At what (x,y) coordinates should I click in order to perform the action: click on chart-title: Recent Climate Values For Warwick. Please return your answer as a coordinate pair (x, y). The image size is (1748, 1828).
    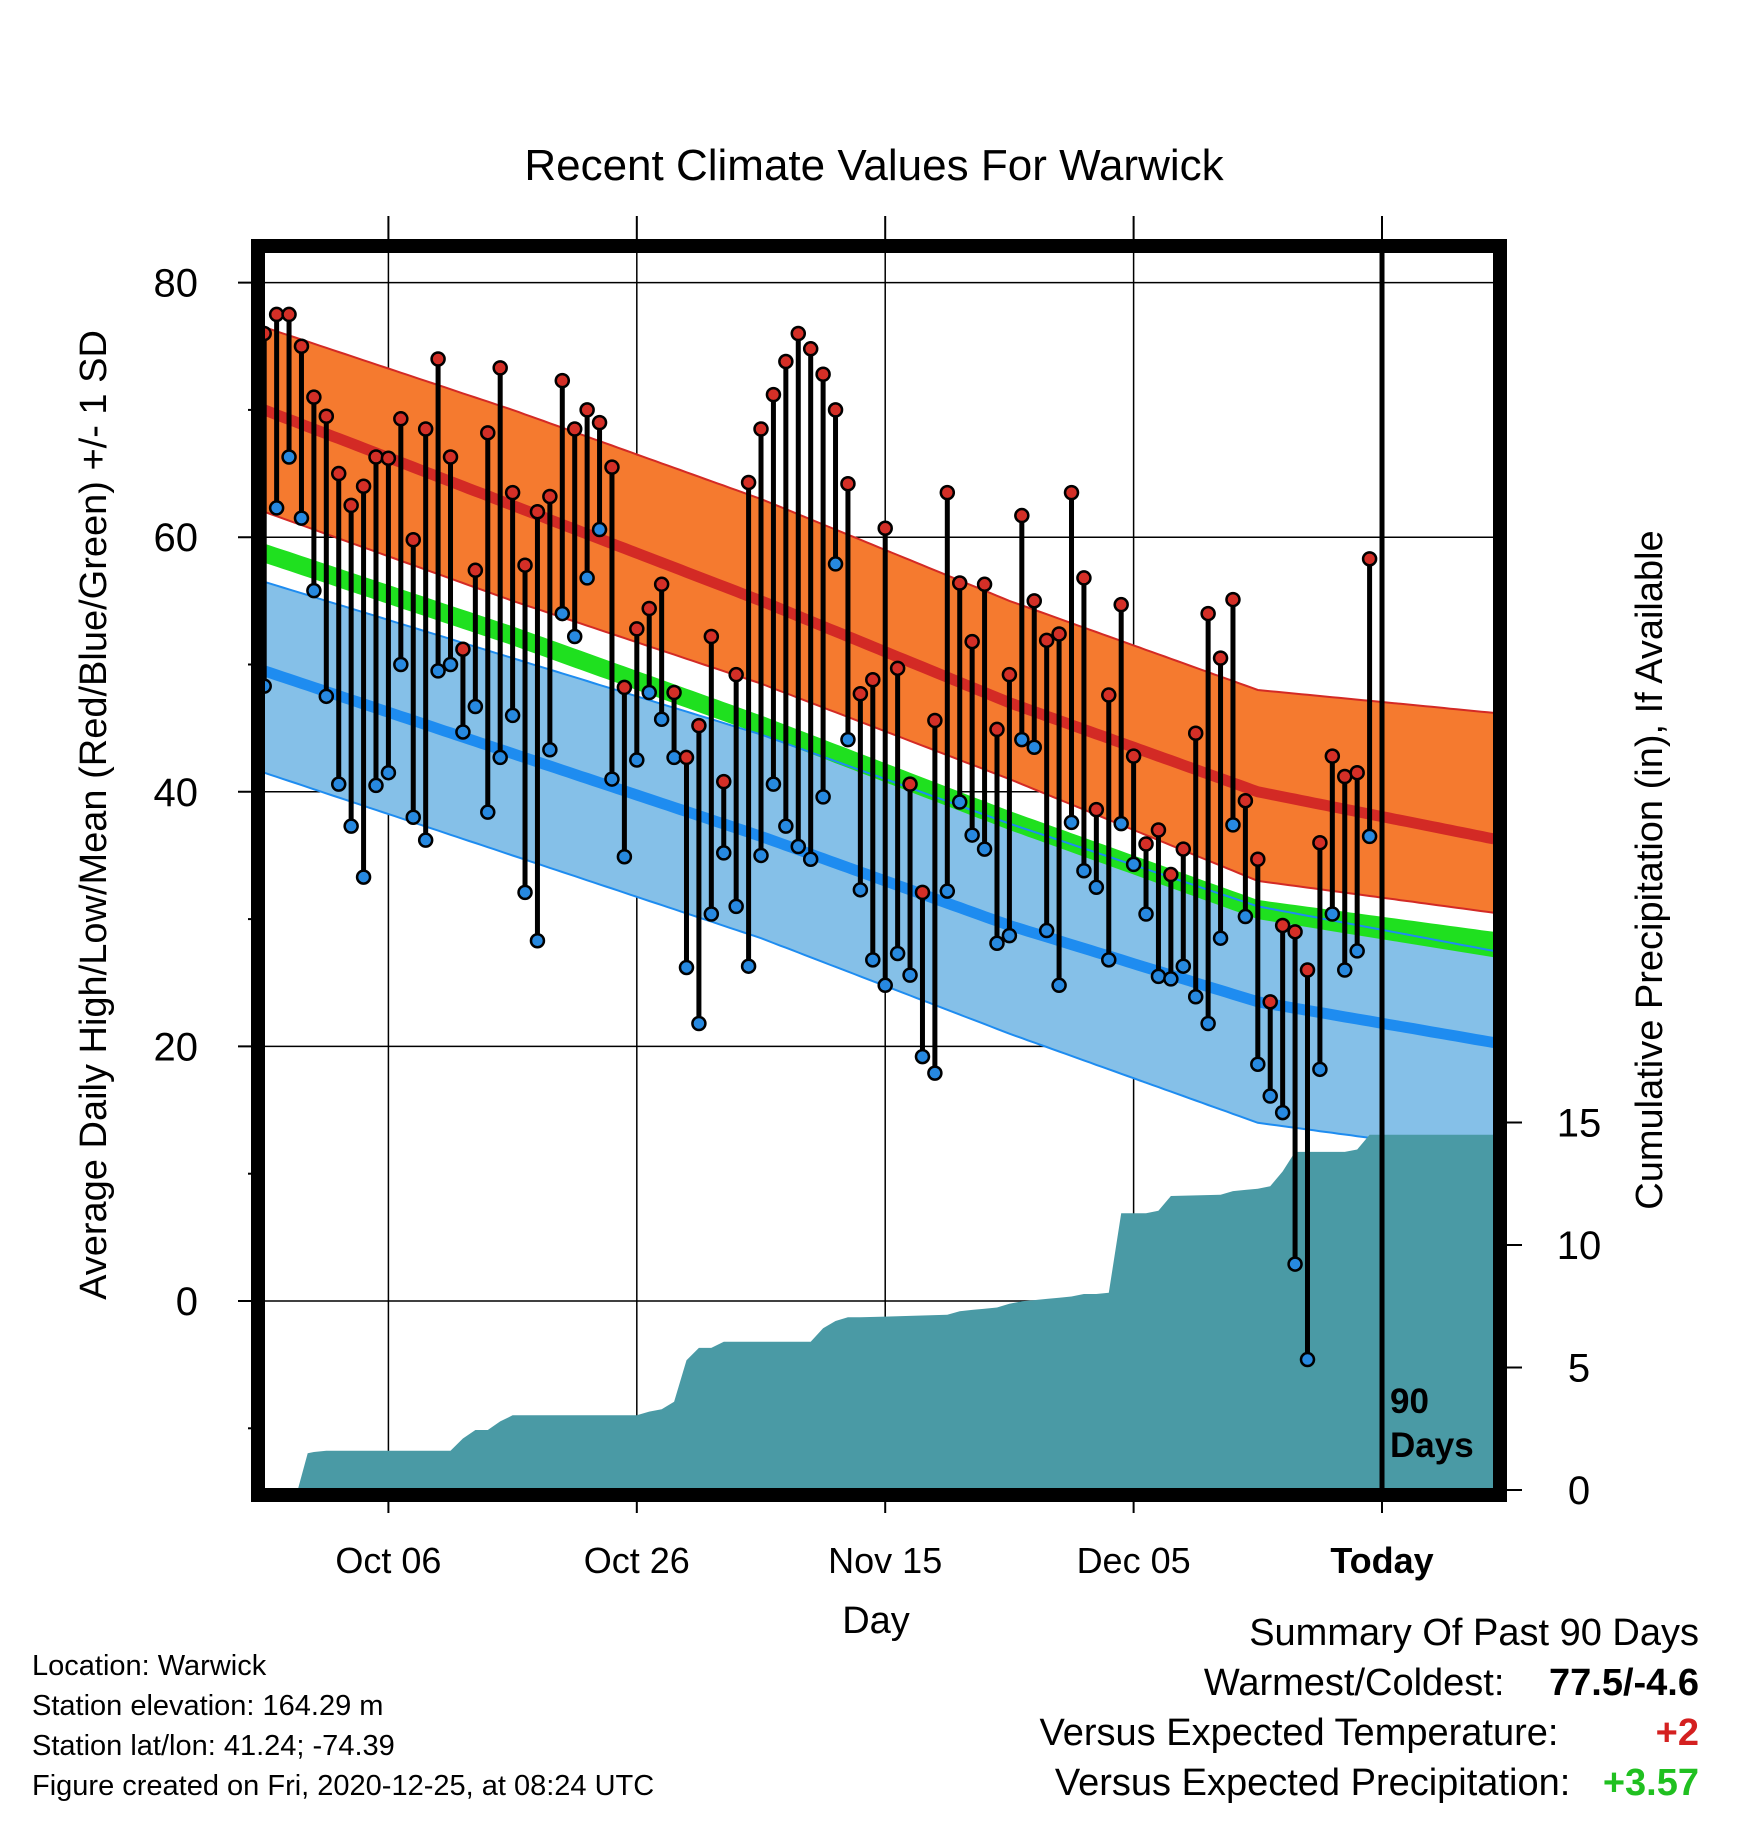
    Looking at the image, I should click on (874, 165).